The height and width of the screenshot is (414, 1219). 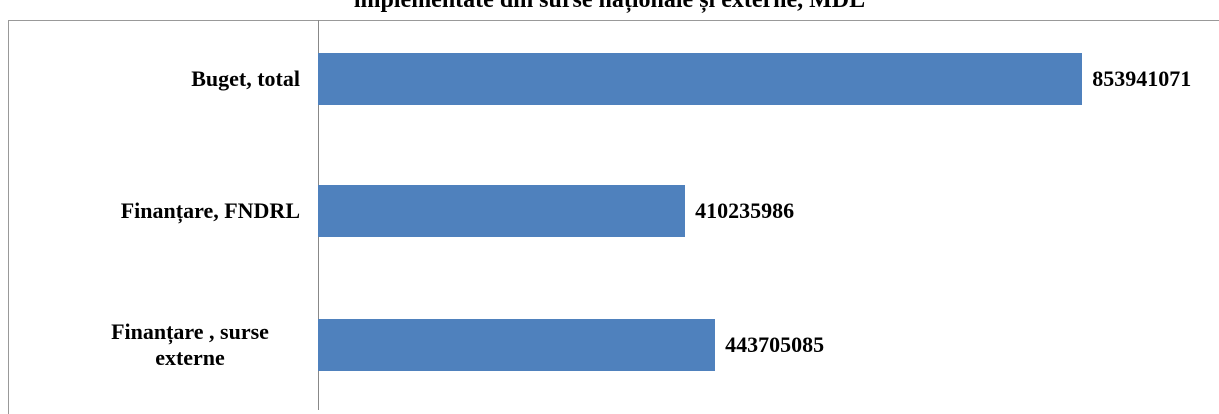 What do you see at coordinates (150, 79) in the screenshot?
I see `category-label-box: Buget, total` at bounding box center [150, 79].